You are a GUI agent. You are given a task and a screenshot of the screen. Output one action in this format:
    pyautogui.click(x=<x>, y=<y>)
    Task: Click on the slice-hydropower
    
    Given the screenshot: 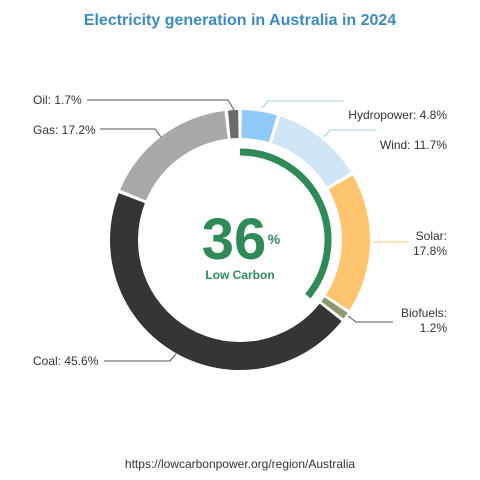 What is the action you would take?
    pyautogui.click(x=259, y=126)
    